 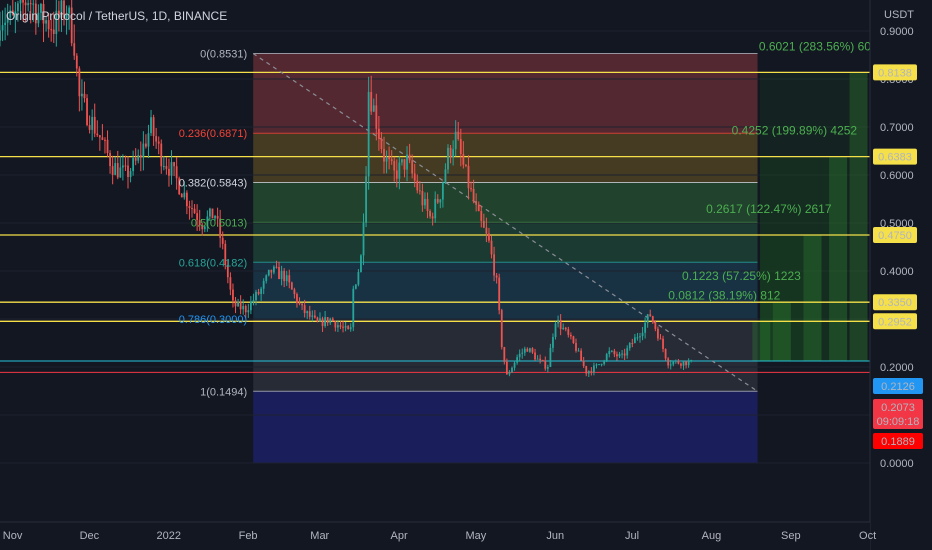 I want to click on time-axis-panel, so click(x=435, y=536).